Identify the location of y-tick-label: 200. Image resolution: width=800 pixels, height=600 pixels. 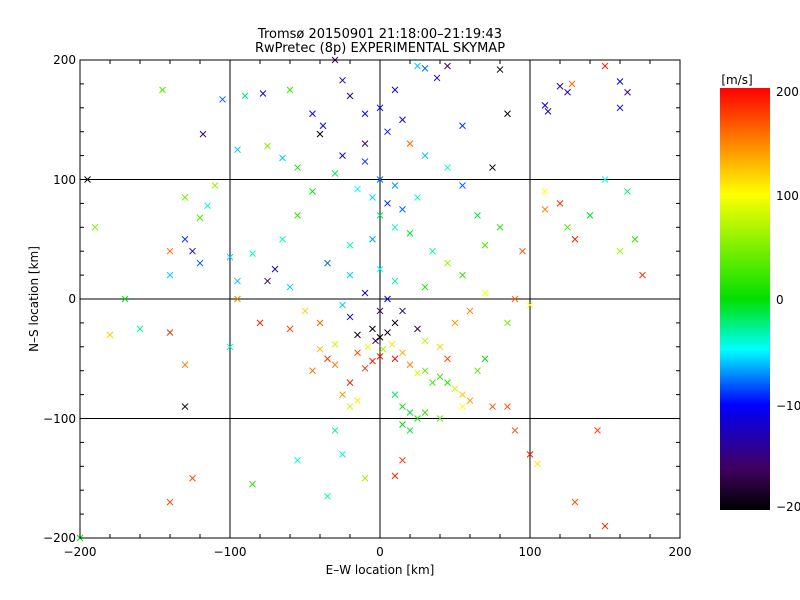
(64, 60).